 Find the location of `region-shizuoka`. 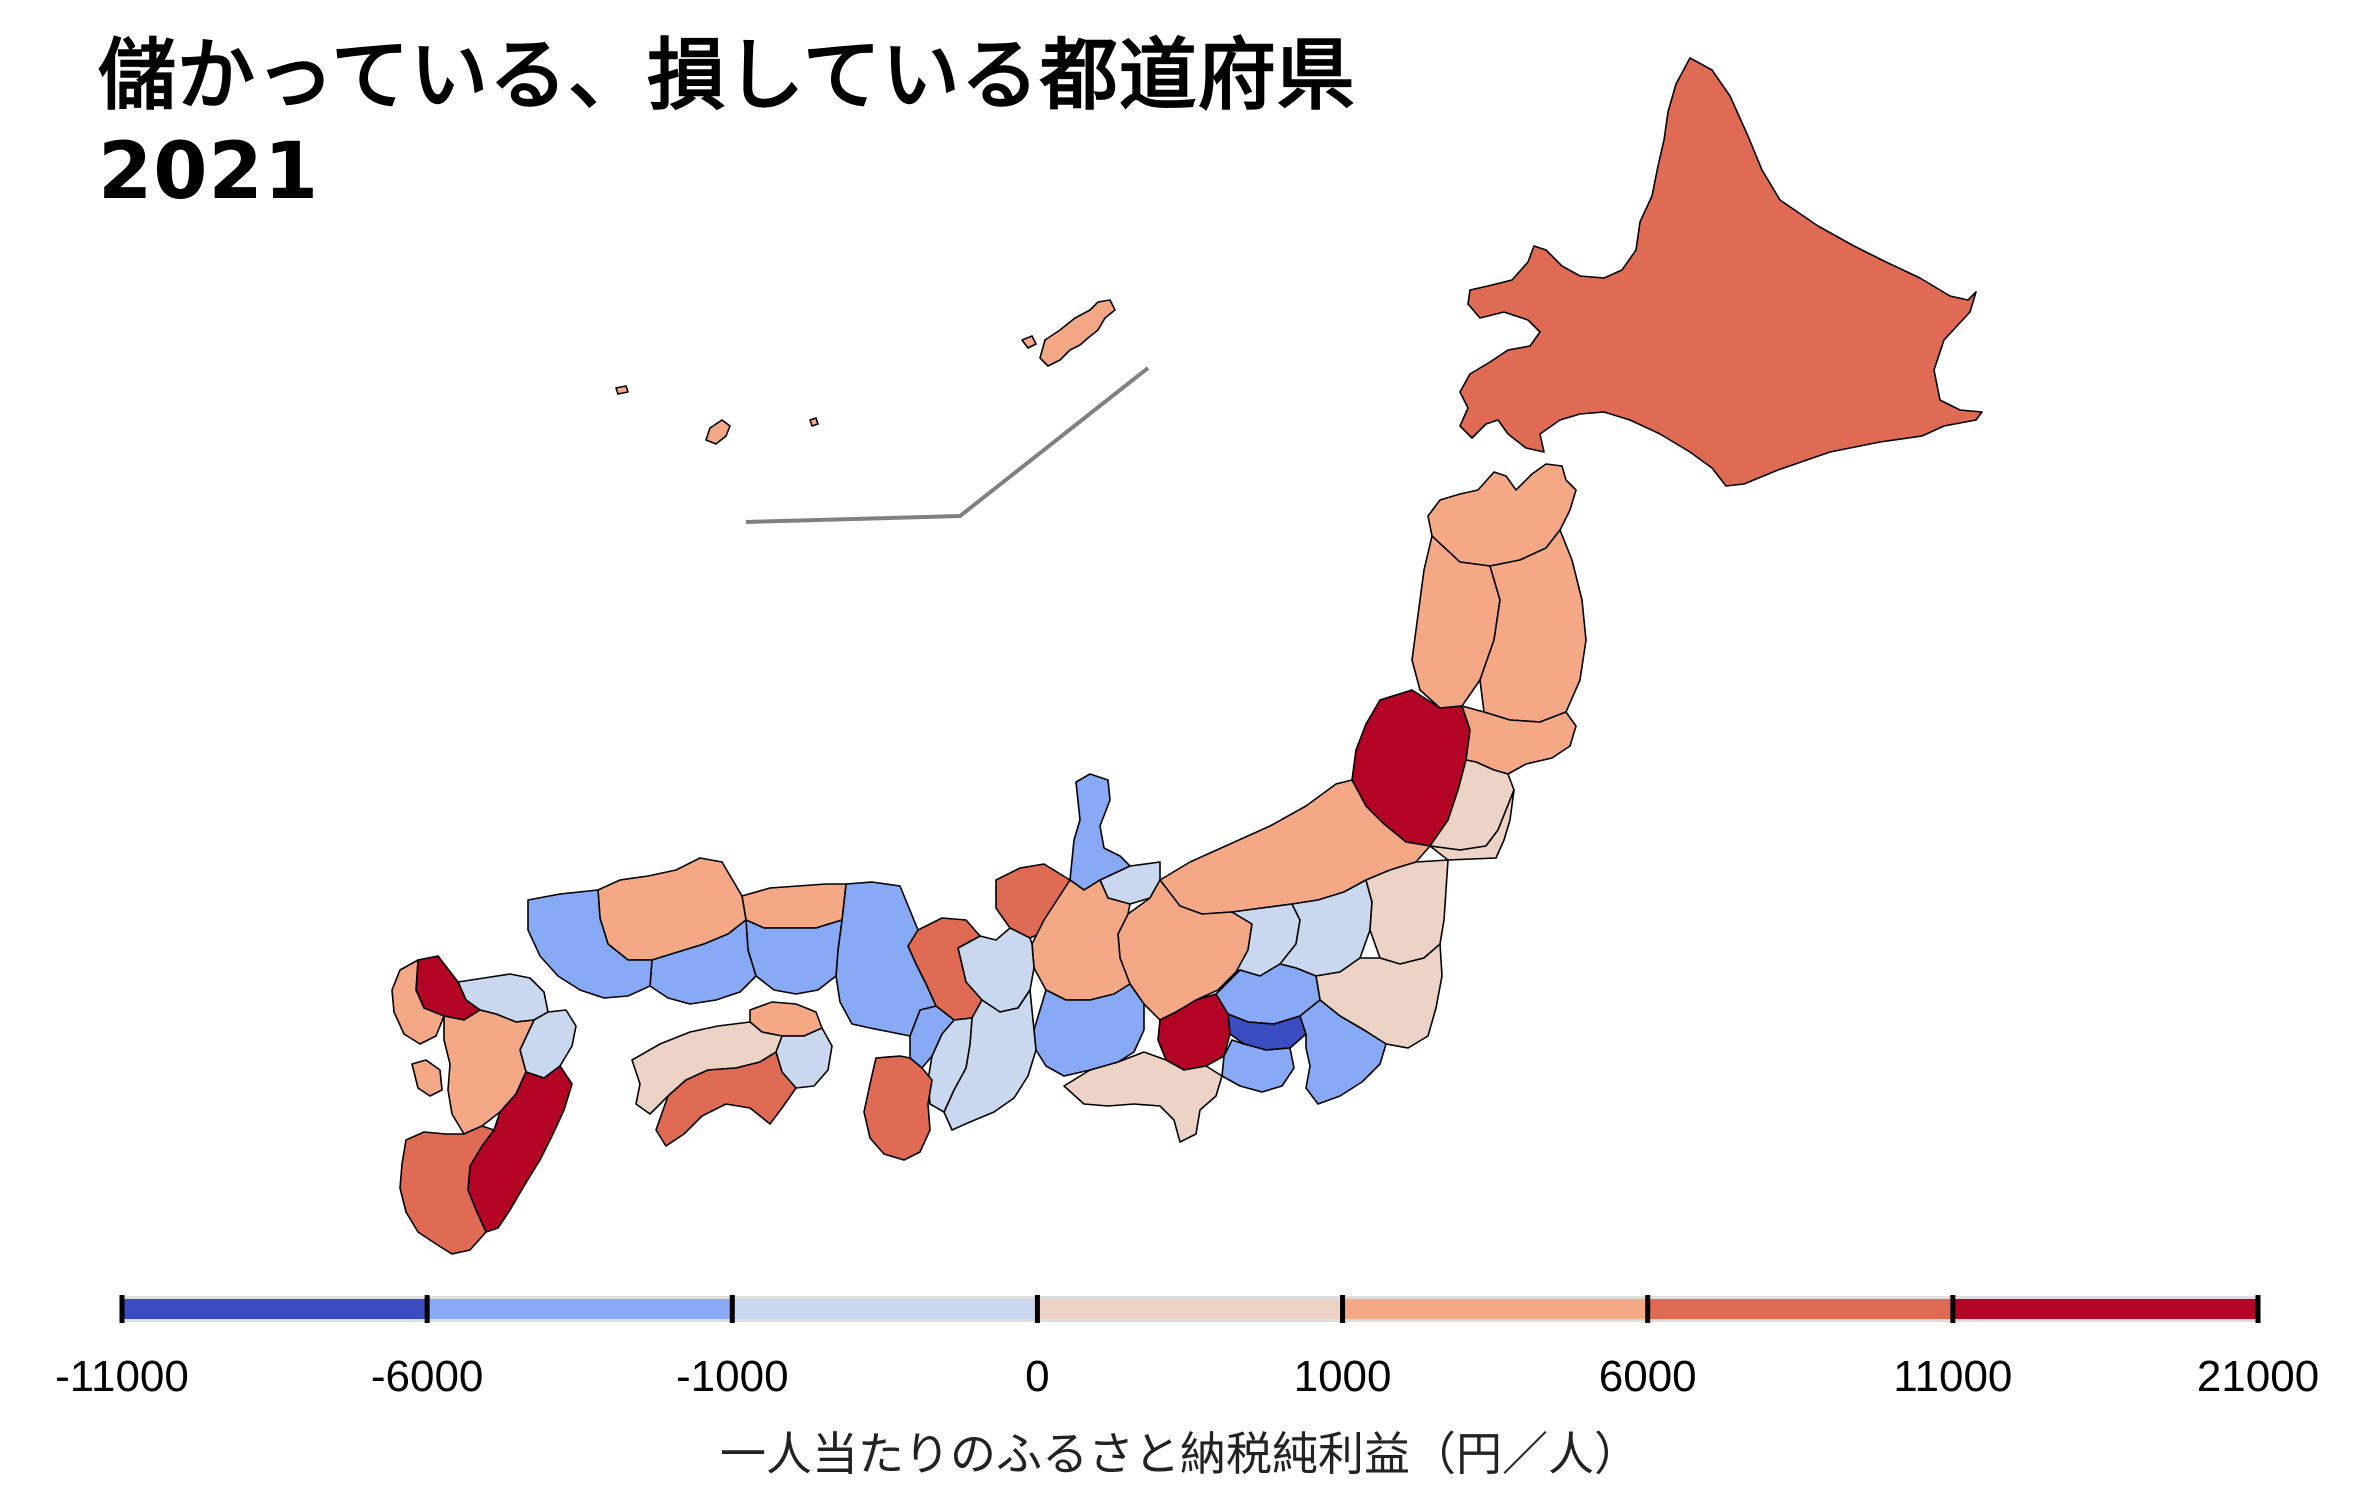

region-shizuoka is located at coordinates (1143, 1097).